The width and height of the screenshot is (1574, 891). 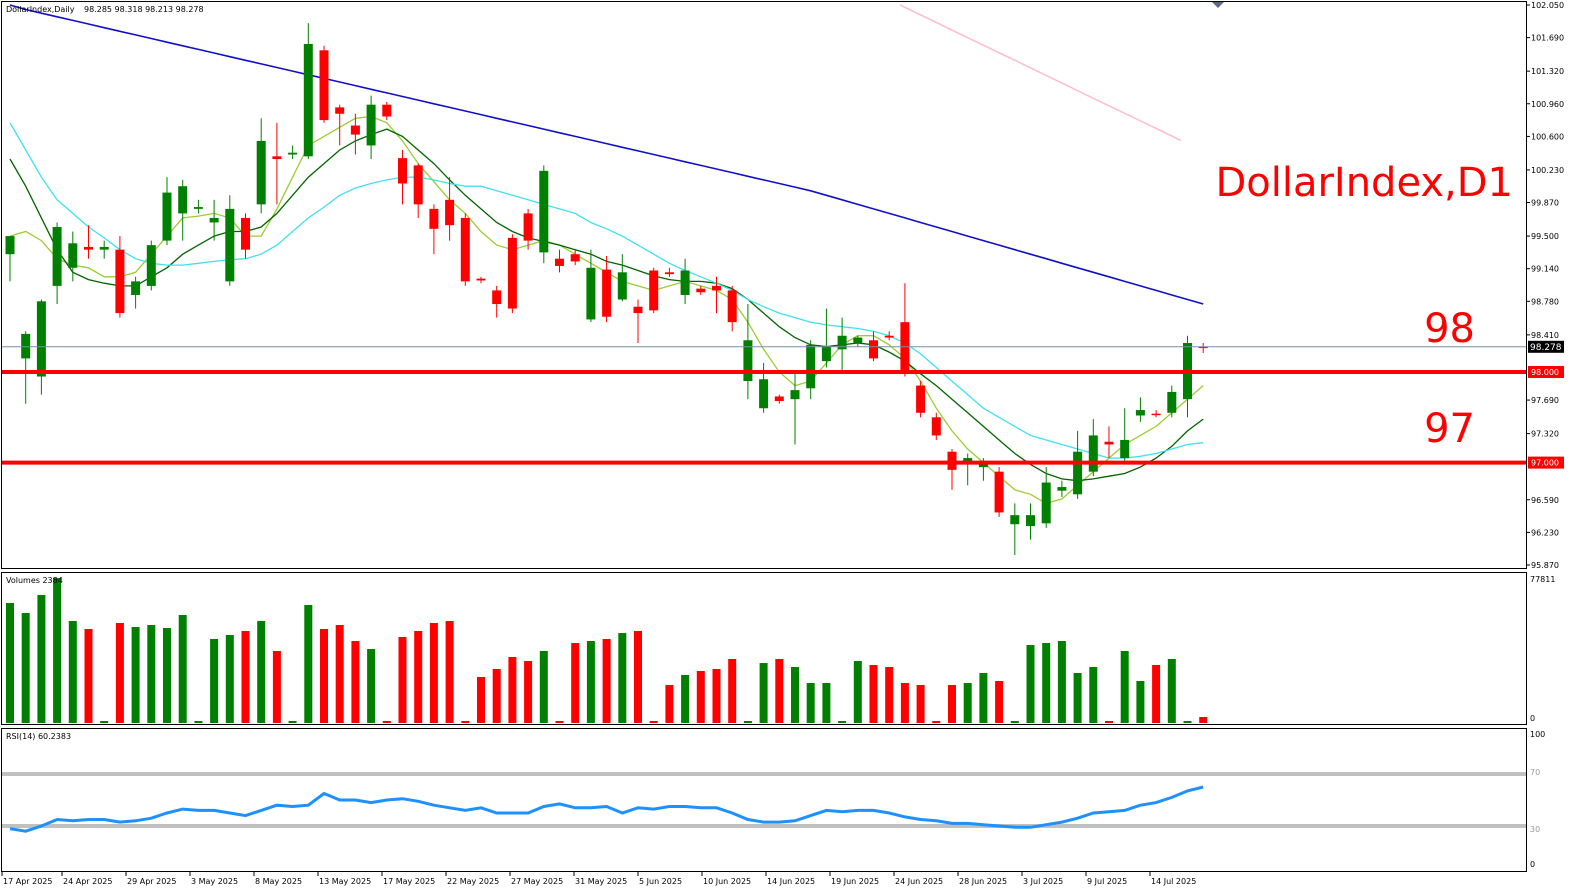 What do you see at coordinates (1537, 734) in the screenshot?
I see `rsi-tick-100: 100` at bounding box center [1537, 734].